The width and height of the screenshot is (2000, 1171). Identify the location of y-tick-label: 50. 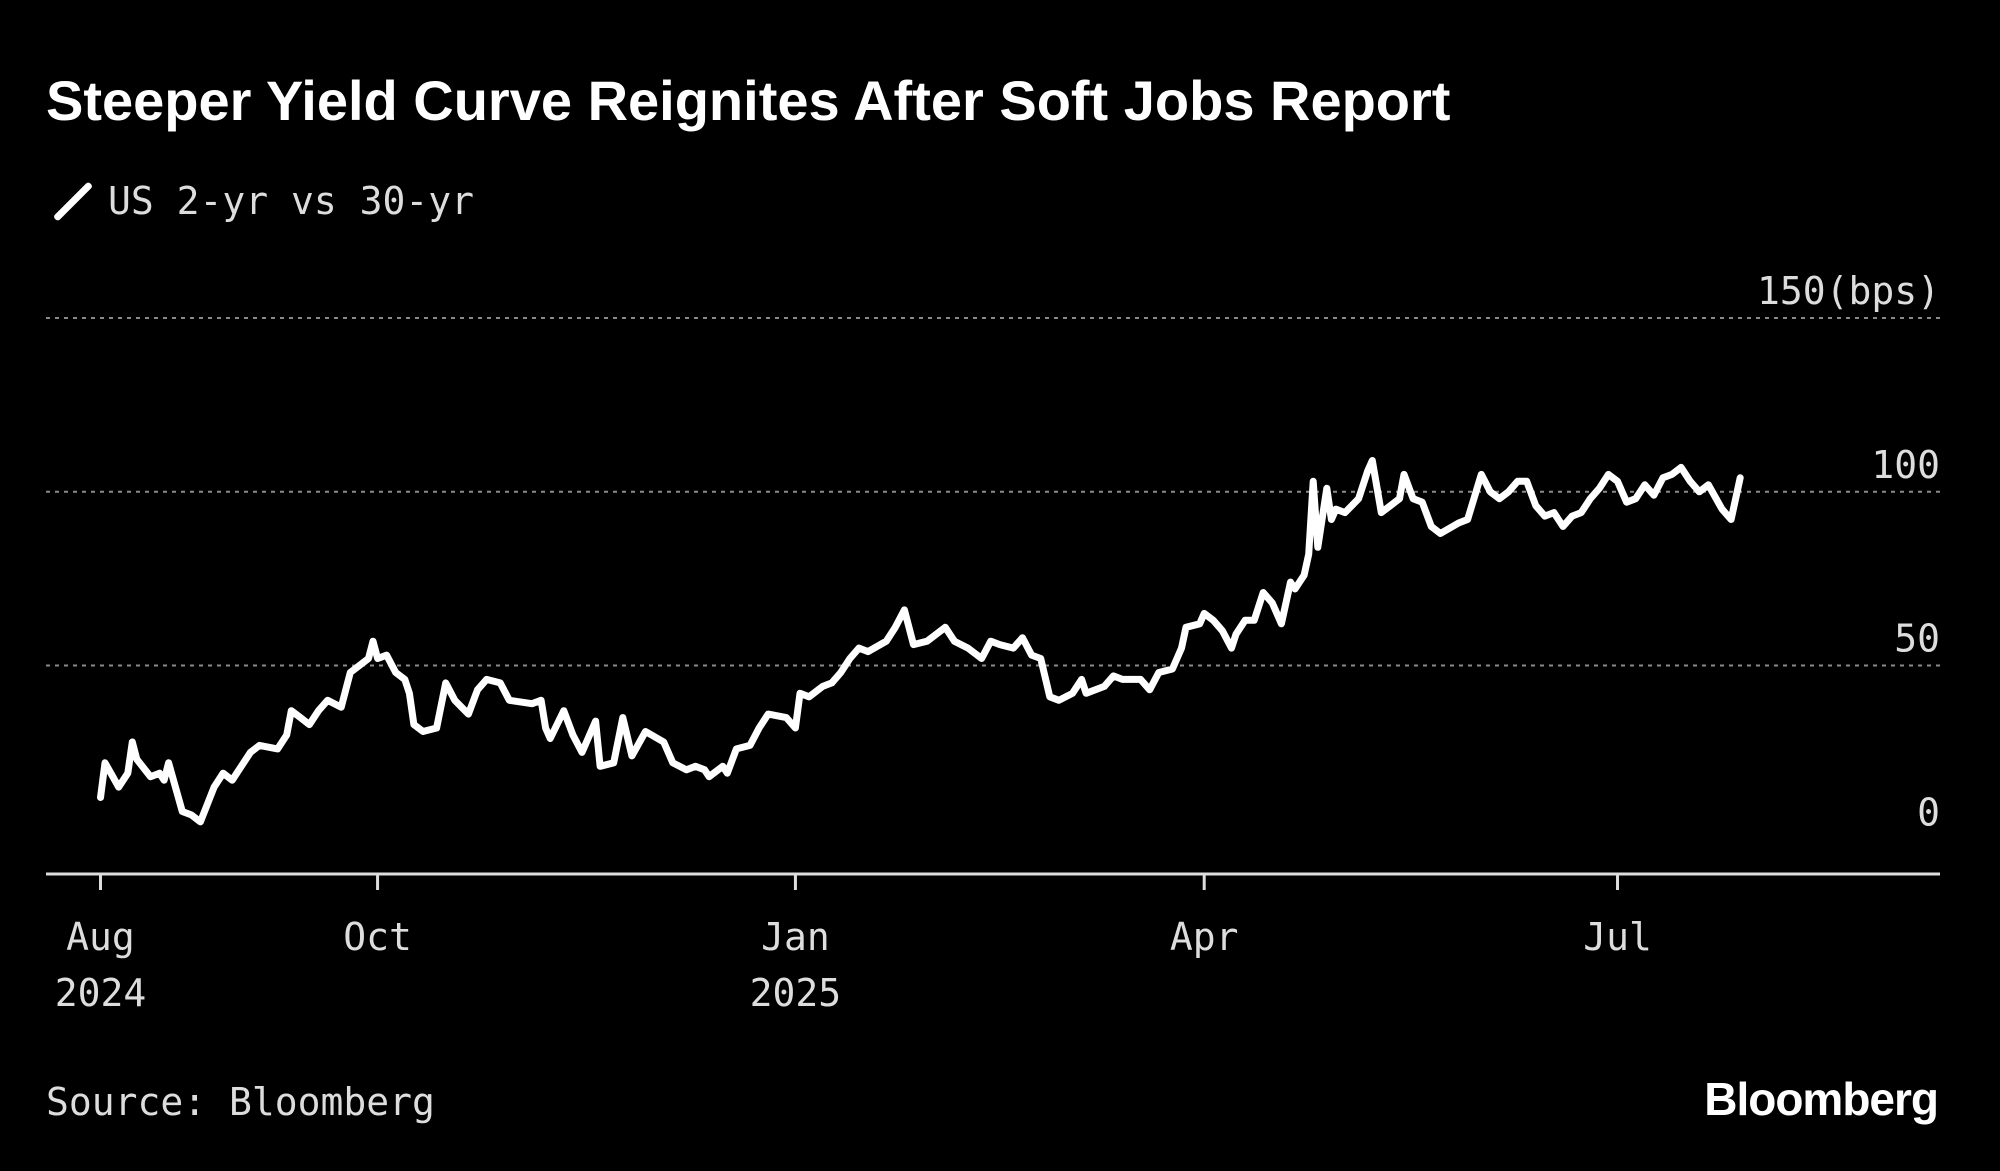
(1917, 639).